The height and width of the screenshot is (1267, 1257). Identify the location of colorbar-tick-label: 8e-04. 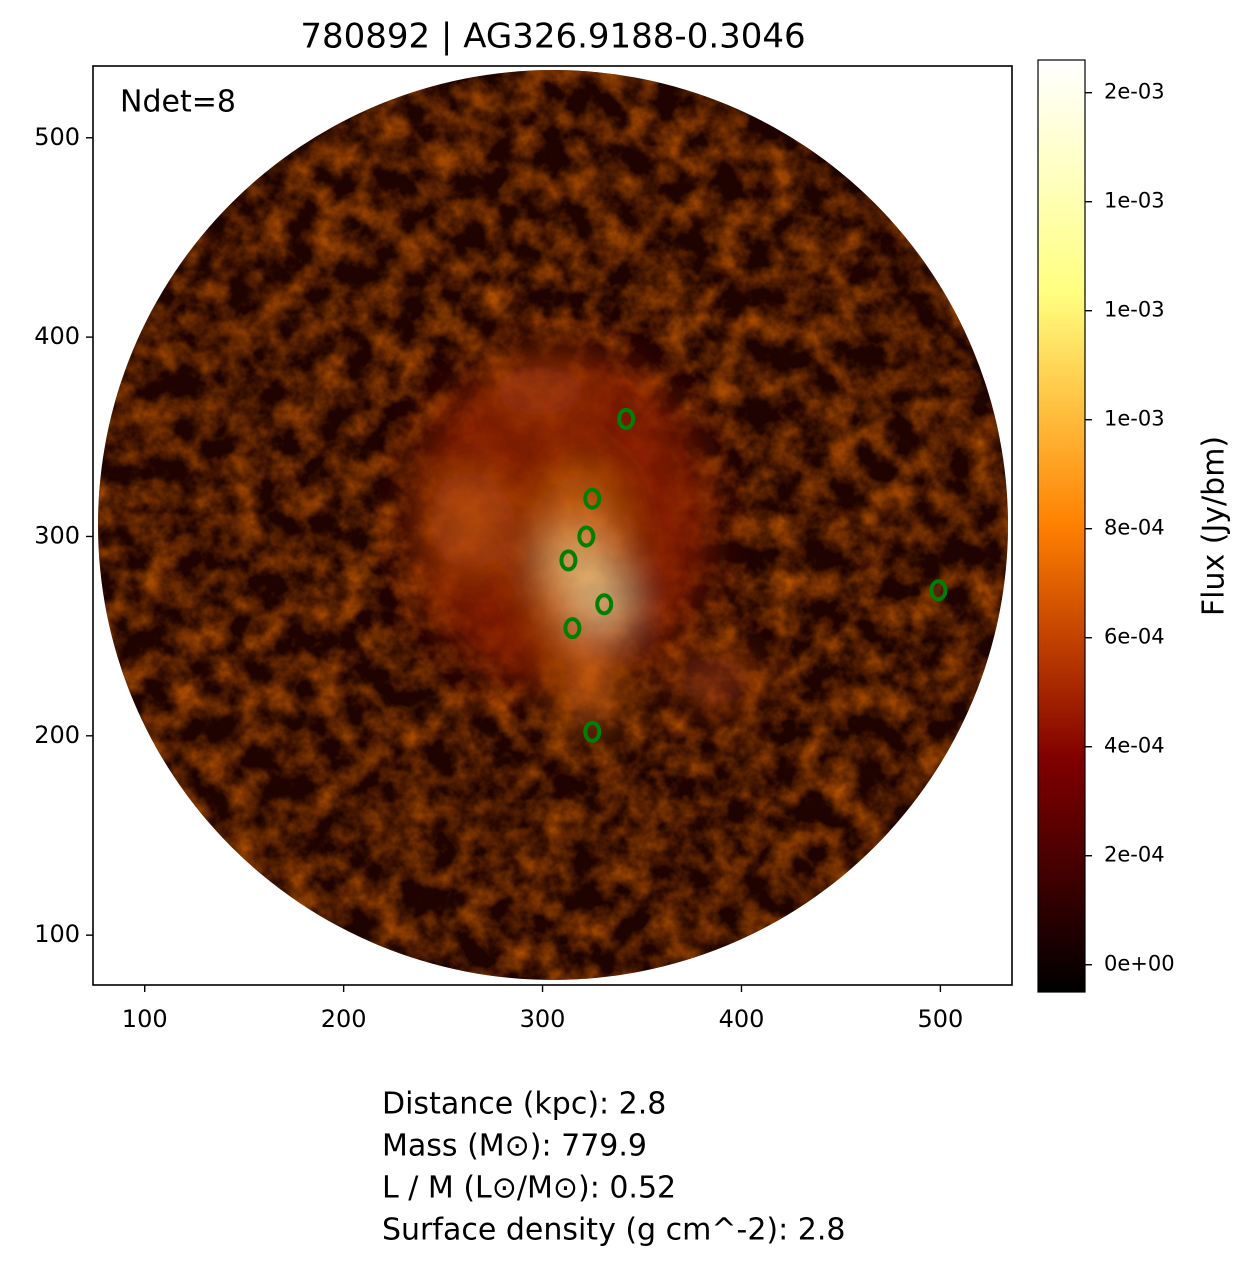
(1134, 528).